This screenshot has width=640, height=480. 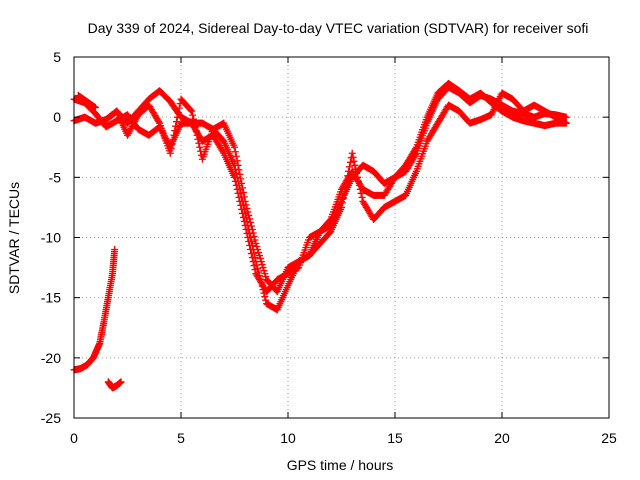 I want to click on y-tick-label: -5, so click(x=55, y=177).